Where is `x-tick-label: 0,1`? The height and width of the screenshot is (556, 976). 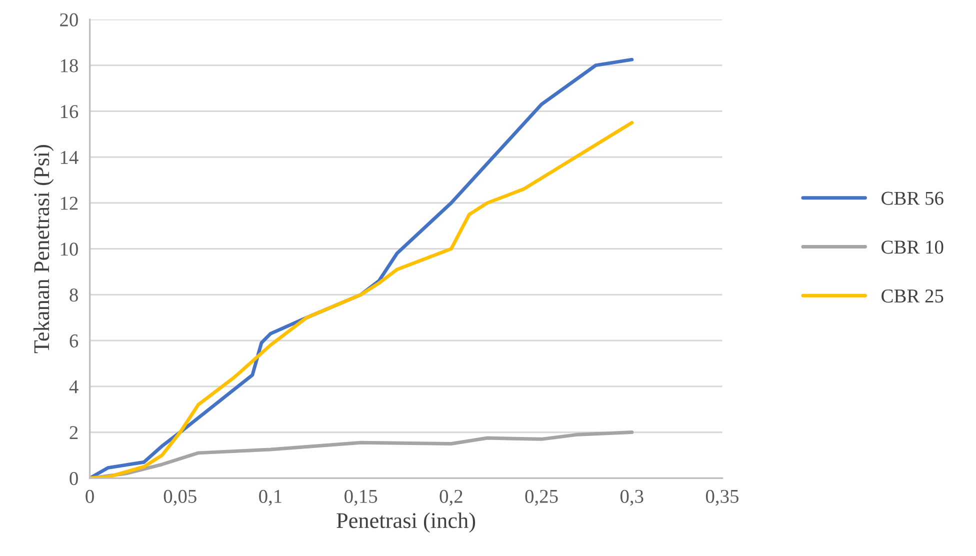 x-tick-label: 0,1 is located at coordinates (270, 498).